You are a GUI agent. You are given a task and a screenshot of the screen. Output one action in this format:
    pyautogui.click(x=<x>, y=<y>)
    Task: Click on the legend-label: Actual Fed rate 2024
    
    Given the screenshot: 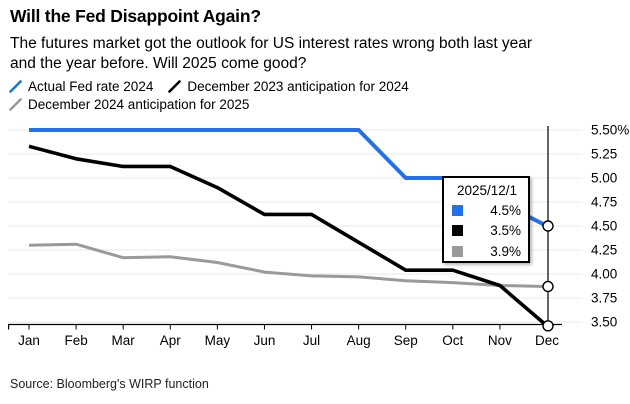 What is the action you would take?
    pyautogui.click(x=91, y=86)
    